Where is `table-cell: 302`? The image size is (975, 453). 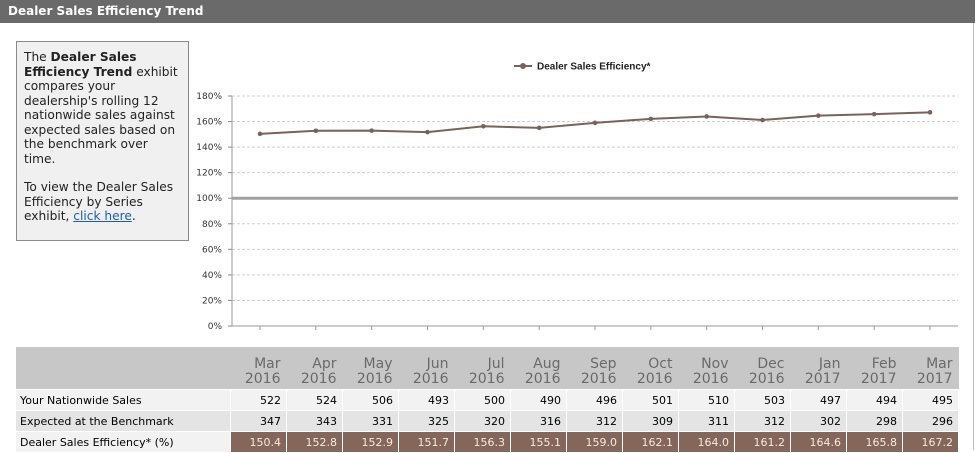
table-cell: 302 is located at coordinates (818, 421).